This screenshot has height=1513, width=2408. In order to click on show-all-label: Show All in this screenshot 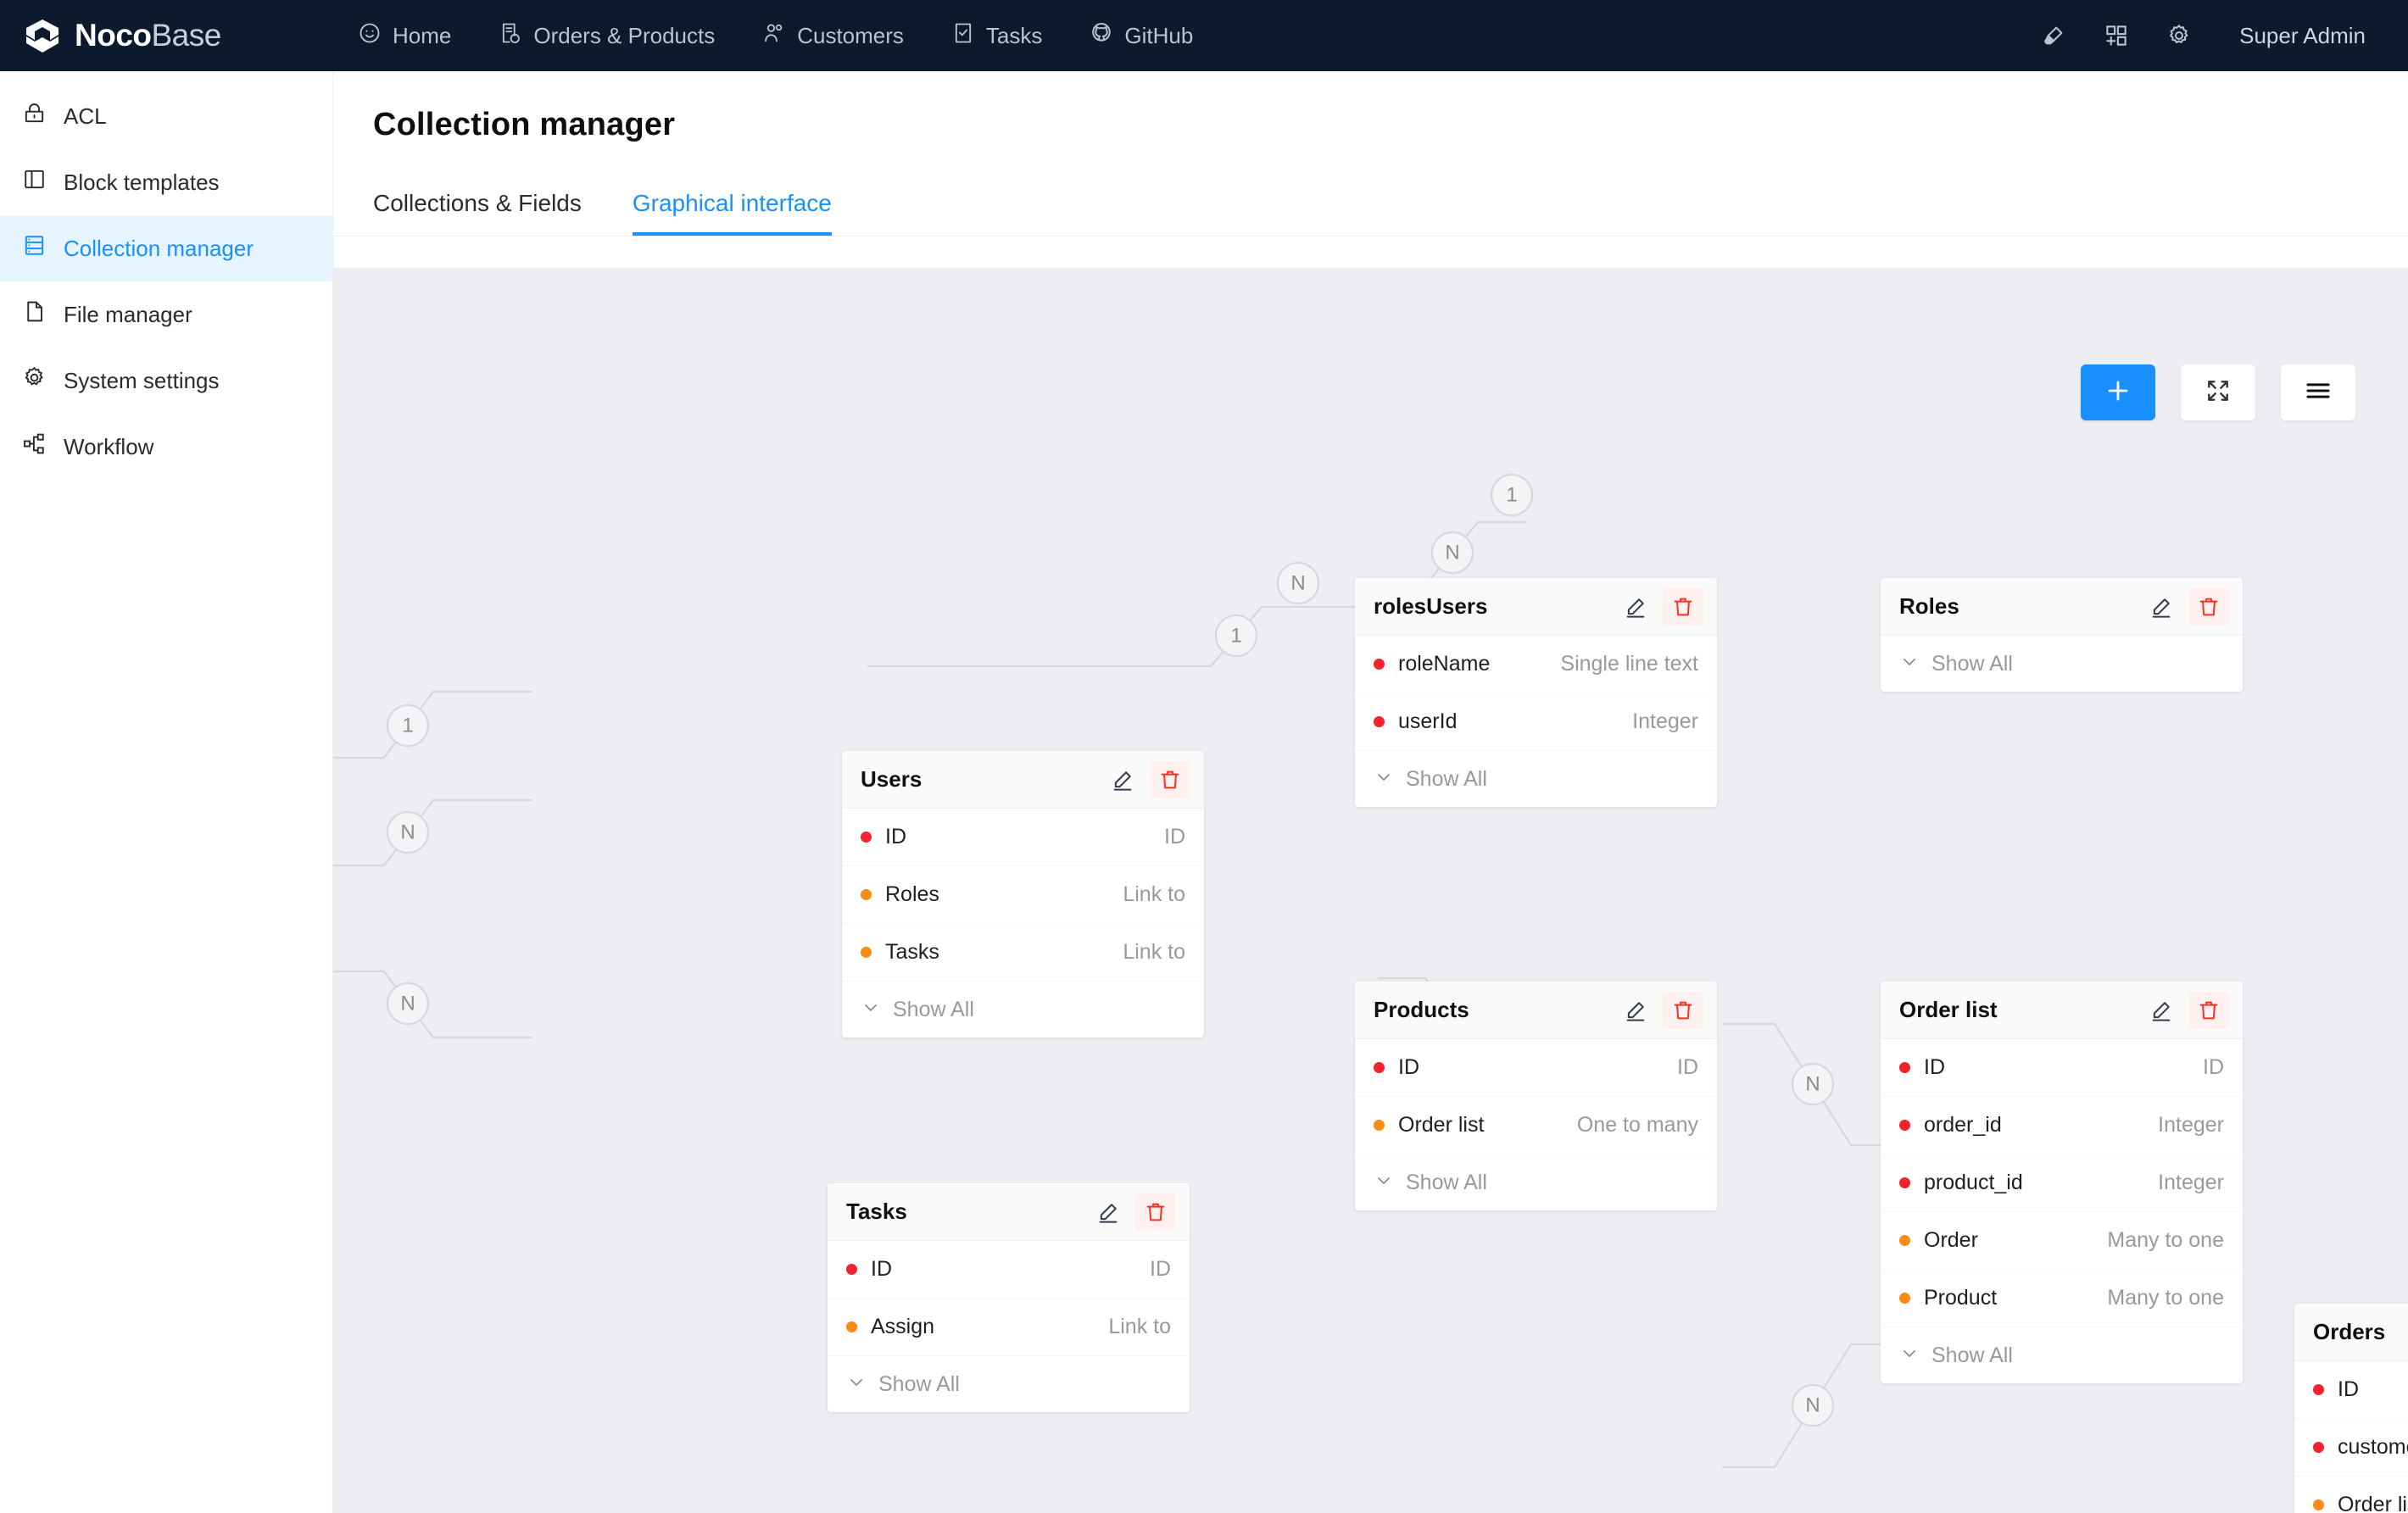, I will do `click(934, 1009)`.